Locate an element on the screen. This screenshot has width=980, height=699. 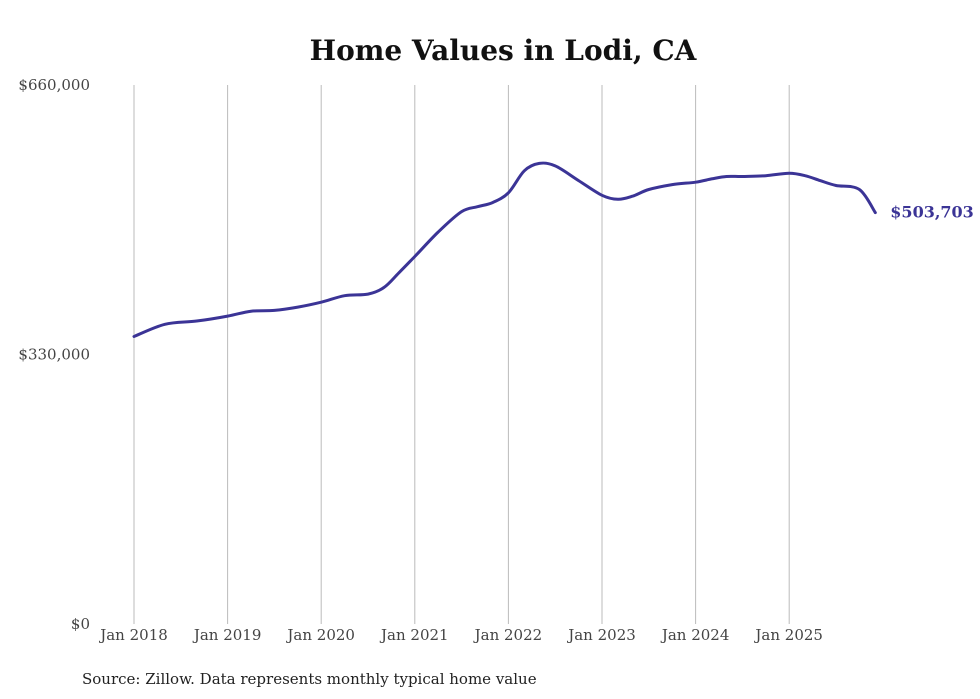
x-tick-label: Jan 2022 is located at coordinates (508, 635).